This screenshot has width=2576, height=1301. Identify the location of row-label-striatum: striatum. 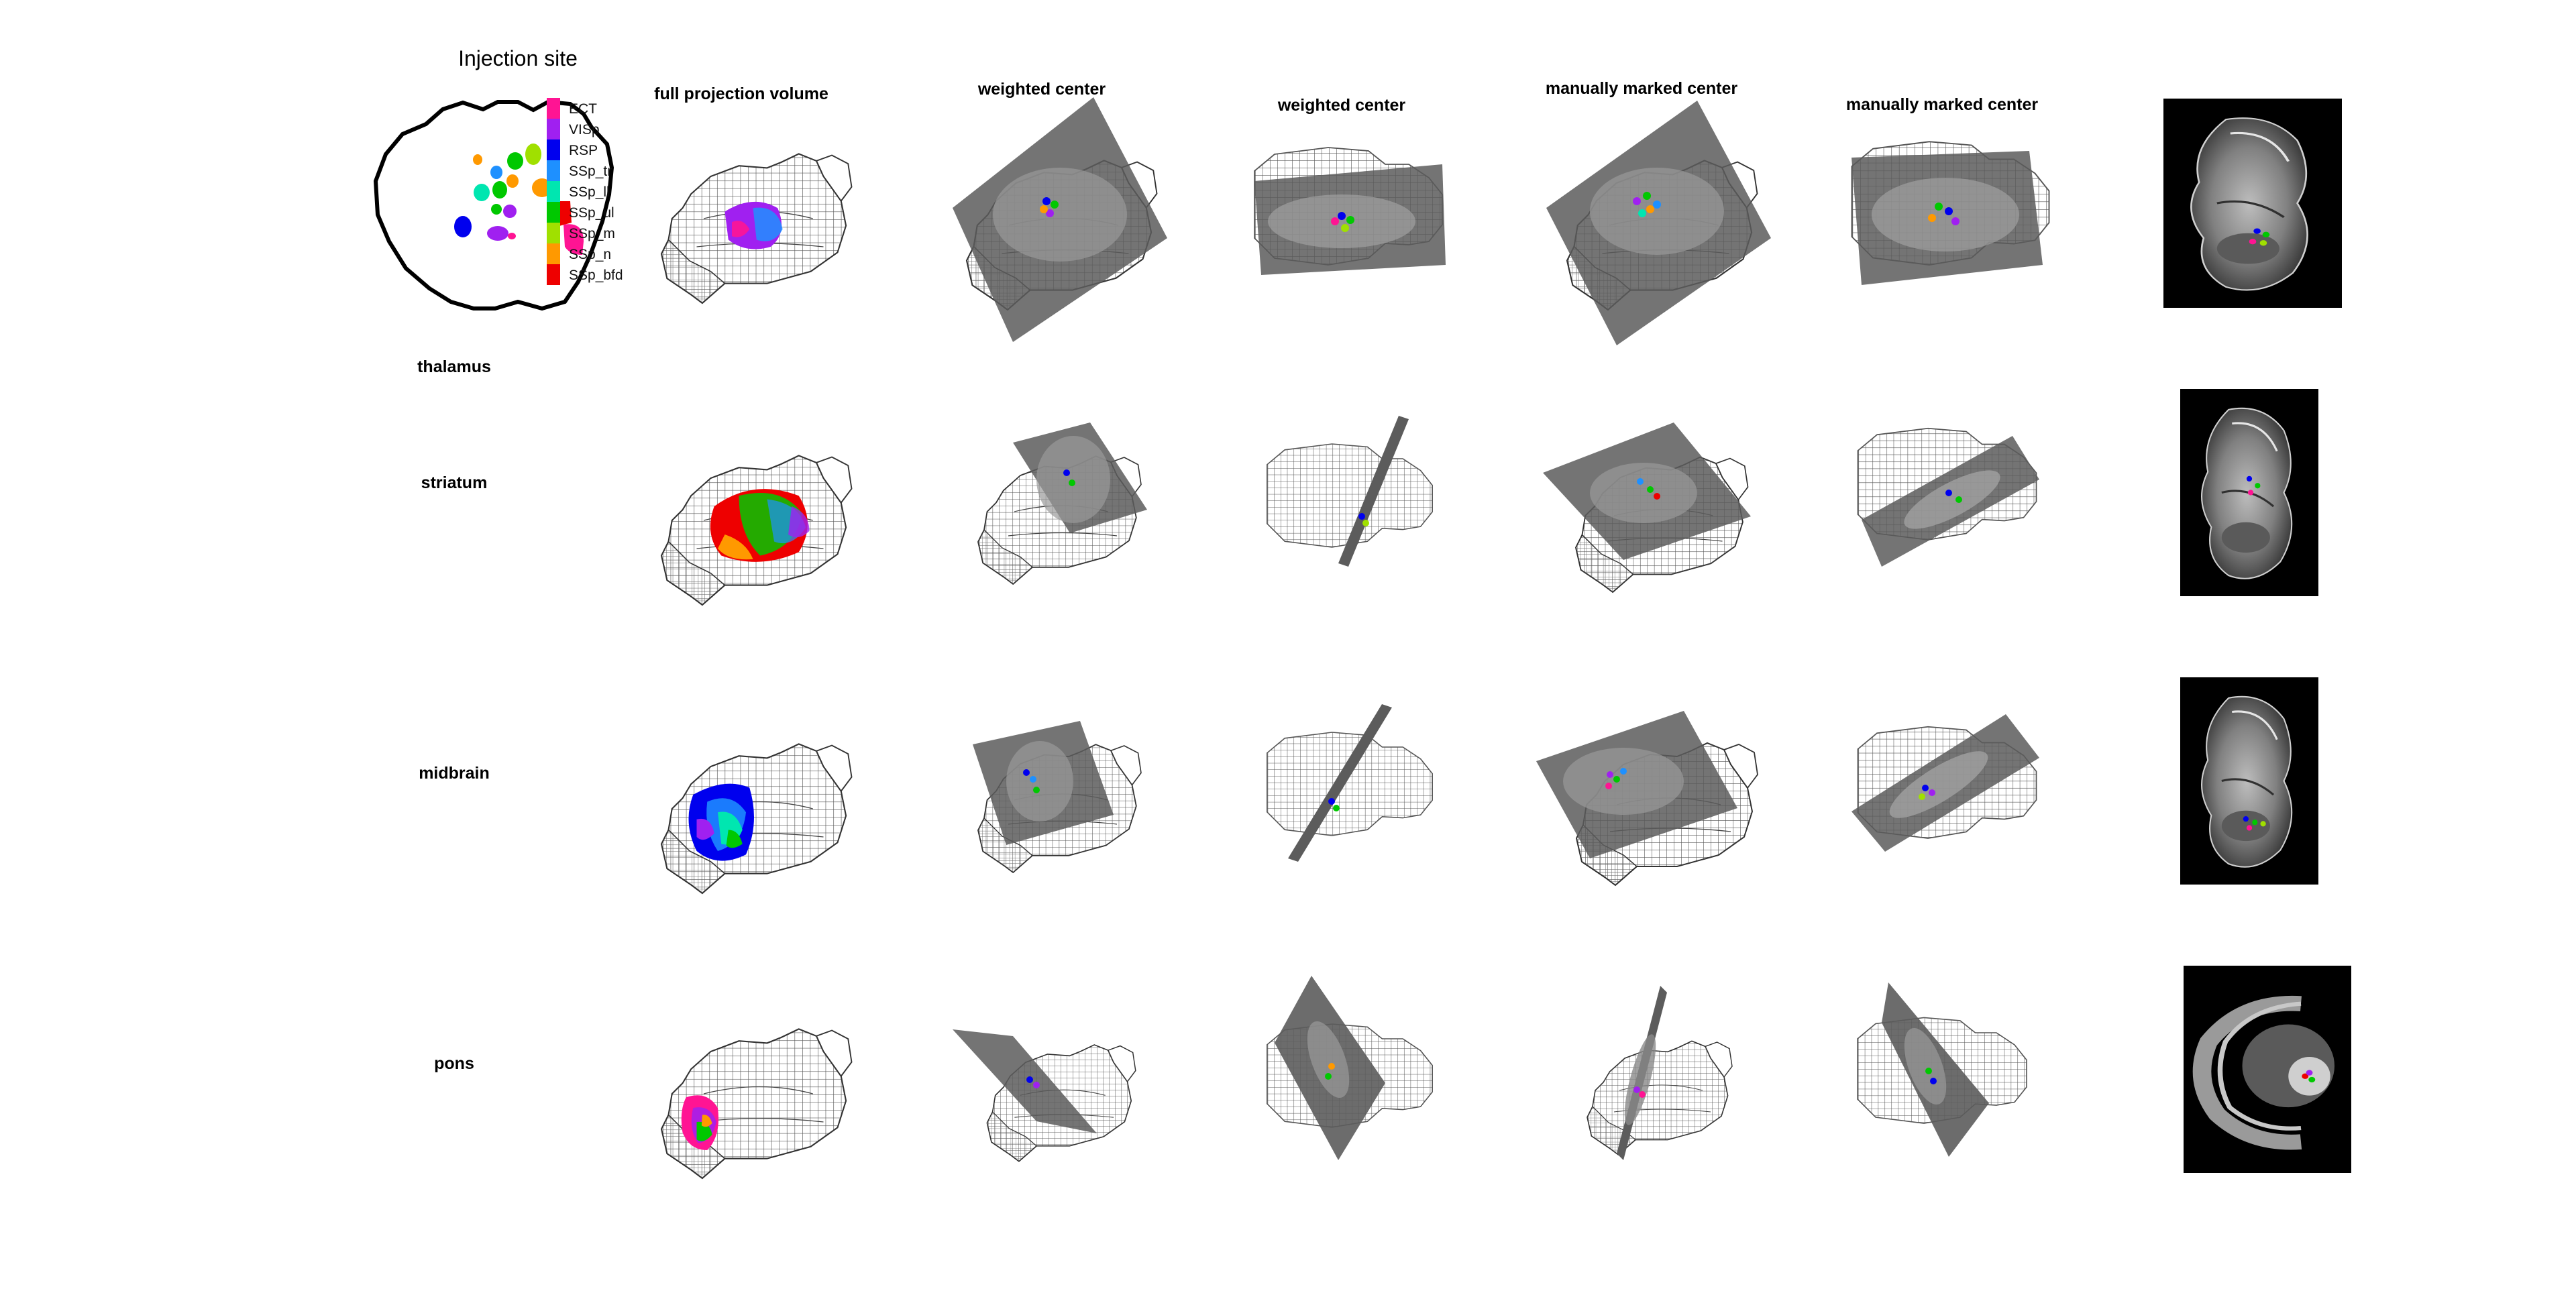
(454, 482).